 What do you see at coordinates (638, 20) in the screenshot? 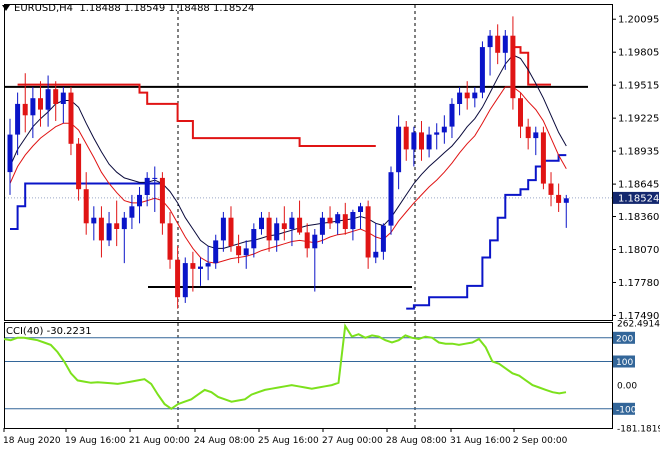
I see `price-label: 1.20095` at bounding box center [638, 20].